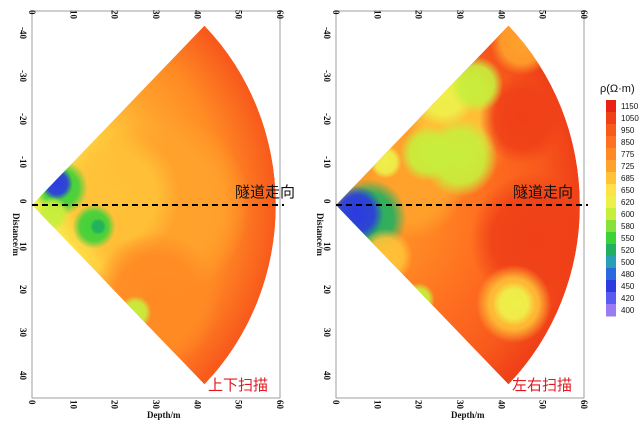 This screenshot has width=640, height=423. I want to click on left-y-ticks: -40 -30 -20 -10 0 10 20 30 40, so click(23, 204).